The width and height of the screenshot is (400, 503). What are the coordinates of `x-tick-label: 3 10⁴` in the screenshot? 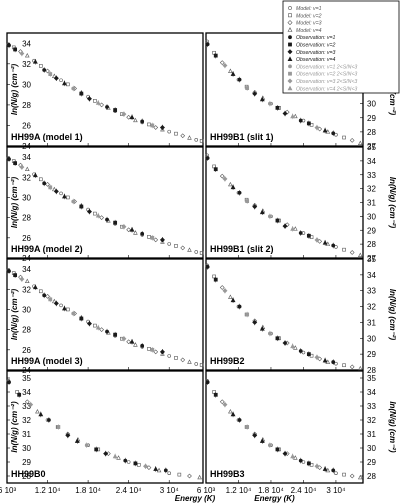 It's located at (336, 490).